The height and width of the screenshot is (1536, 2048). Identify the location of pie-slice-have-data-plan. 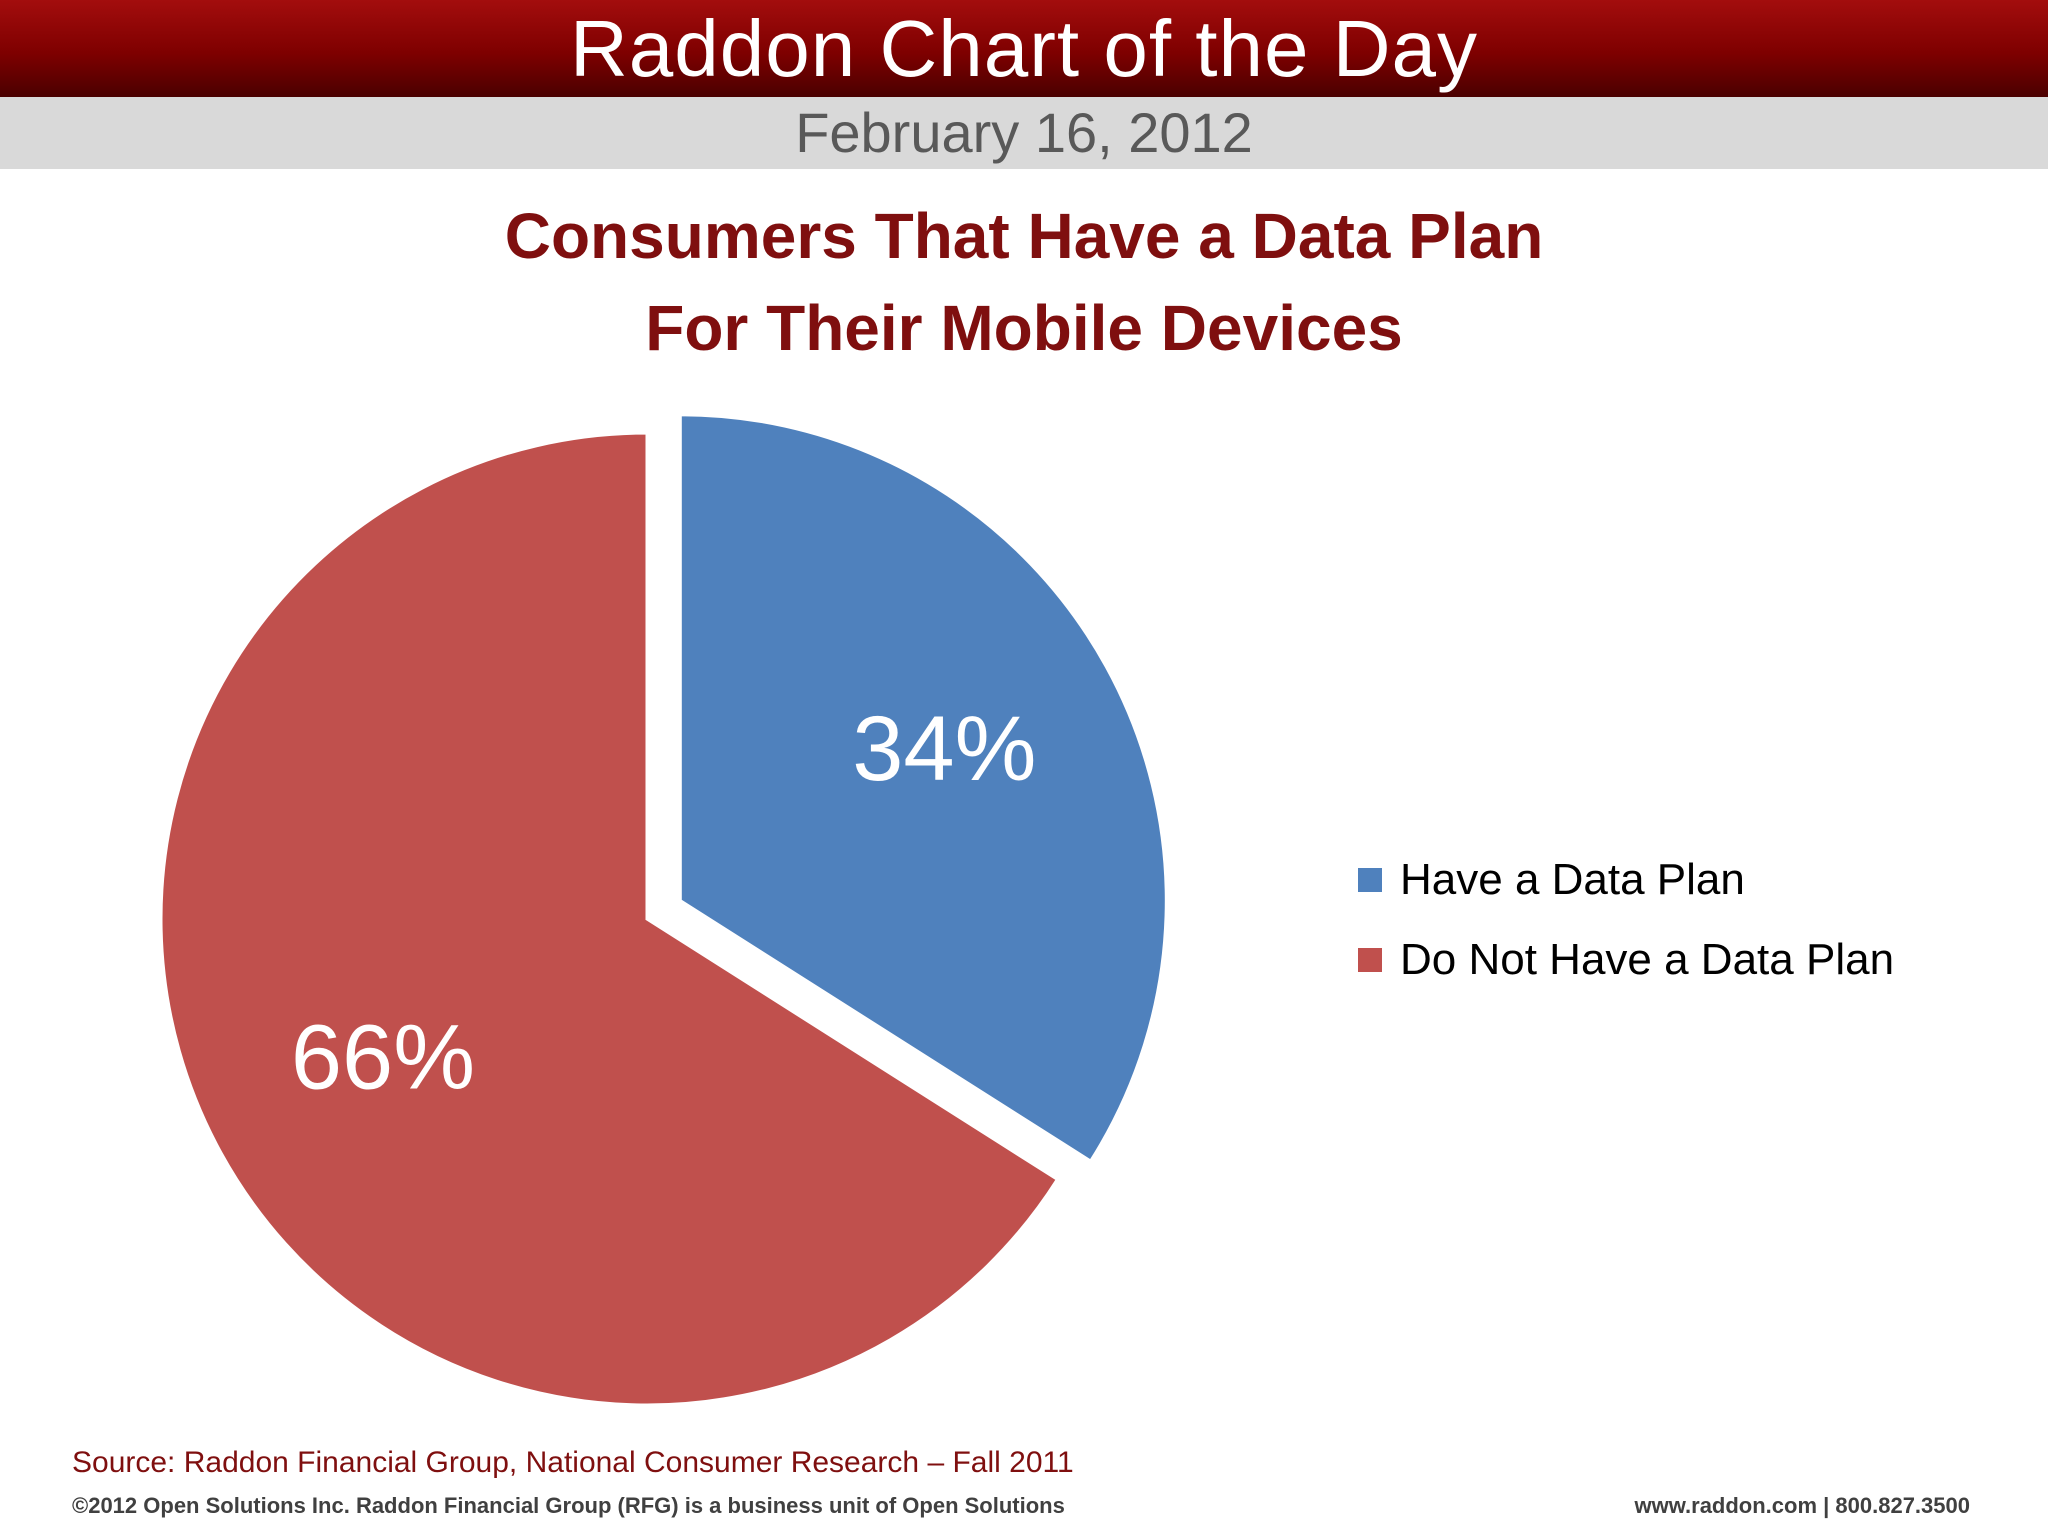
(923, 788).